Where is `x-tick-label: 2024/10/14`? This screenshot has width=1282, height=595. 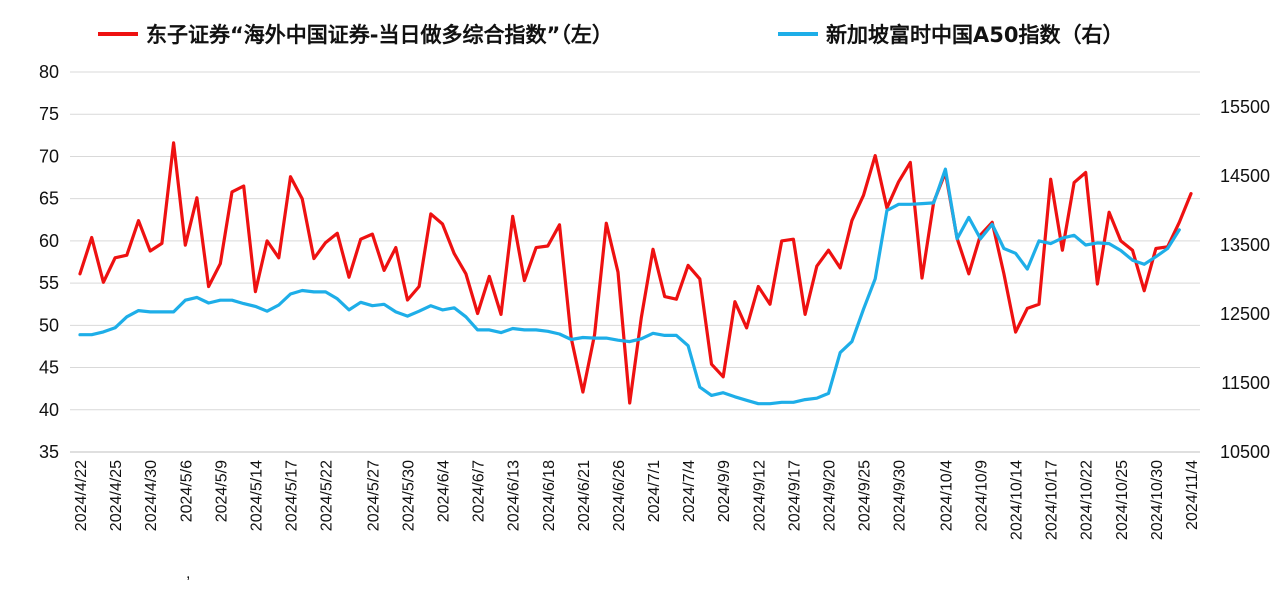 x-tick-label: 2024/10/14 is located at coordinates (1017, 500).